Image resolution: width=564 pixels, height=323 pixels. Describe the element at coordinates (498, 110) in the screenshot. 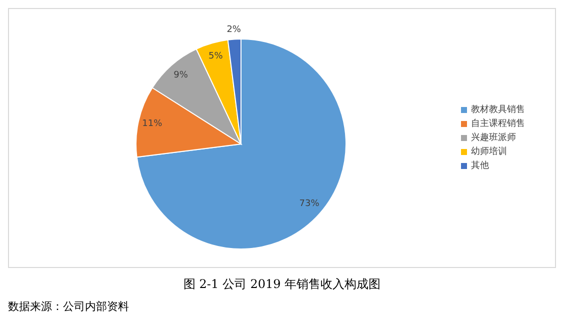

I see `legend-label: 教材教具销售` at that location.